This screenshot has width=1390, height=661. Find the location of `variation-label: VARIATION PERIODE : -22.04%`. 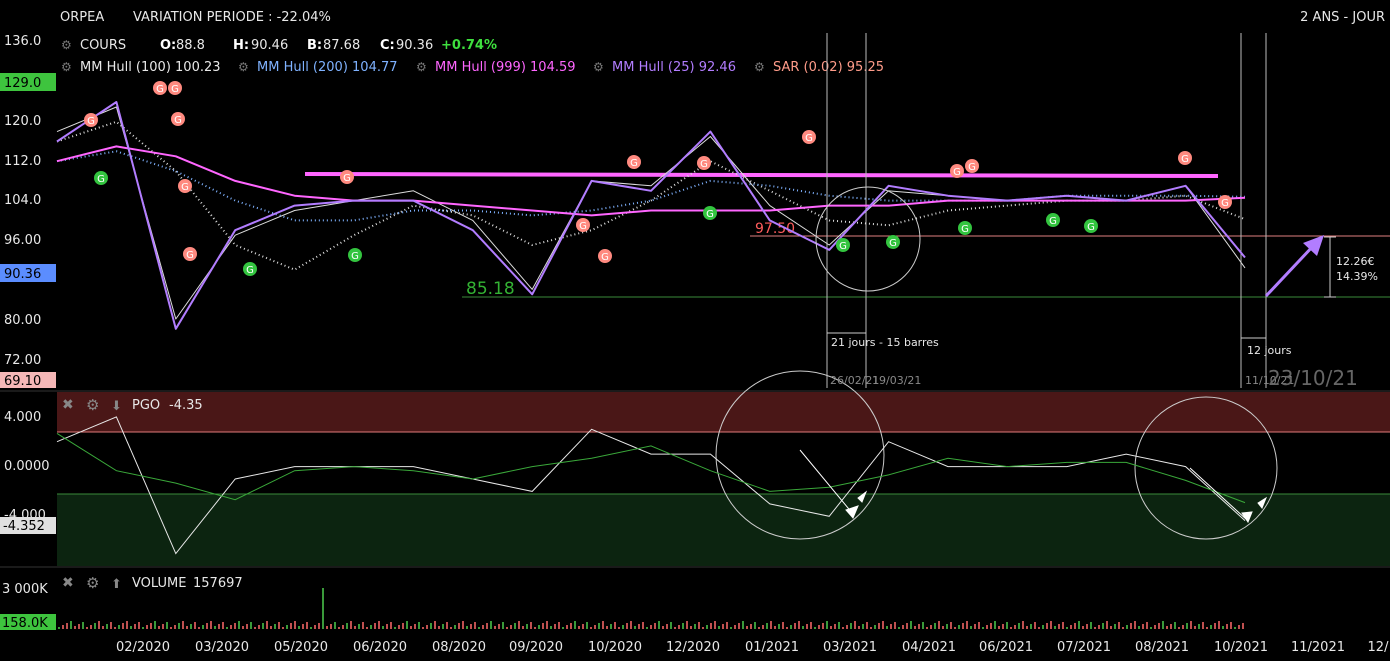

variation-label: VARIATION PERIODE : -22.04% is located at coordinates (232, 17).